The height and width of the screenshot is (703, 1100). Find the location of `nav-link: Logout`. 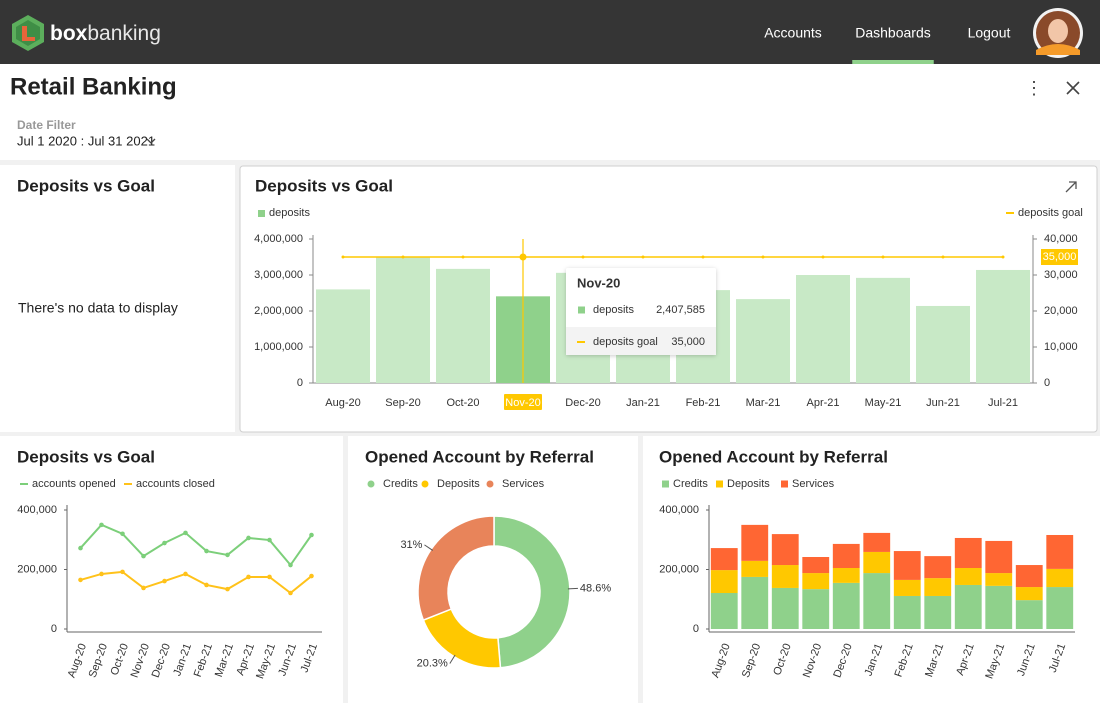

nav-link: Logout is located at coordinates (989, 33).